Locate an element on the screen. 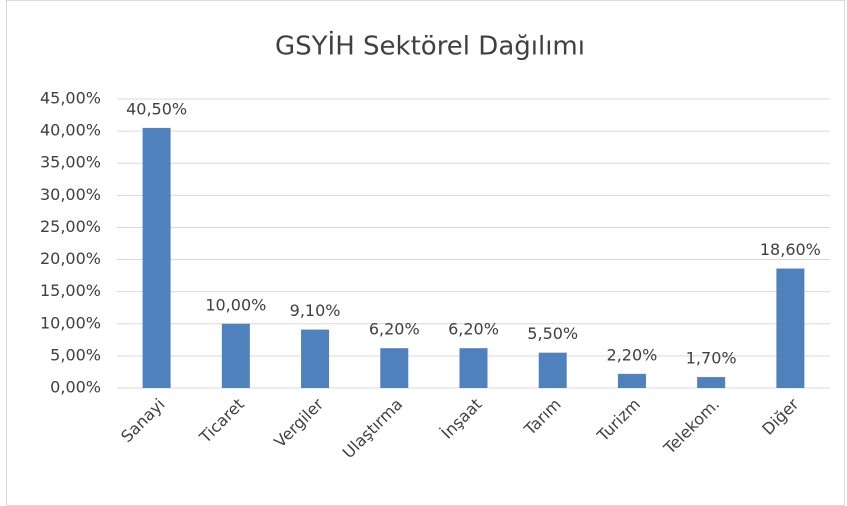  value-label: 18,60% is located at coordinates (790, 249).